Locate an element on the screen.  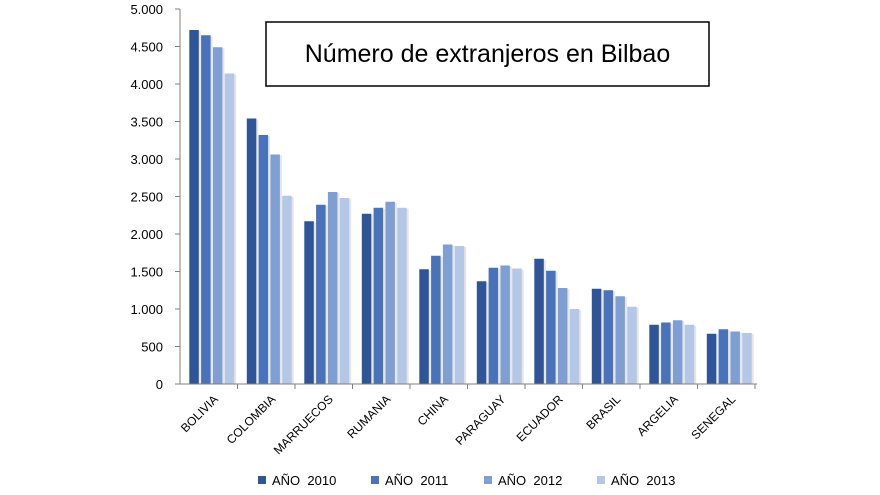
x-category-label: RUMANIA is located at coordinates (368, 416).